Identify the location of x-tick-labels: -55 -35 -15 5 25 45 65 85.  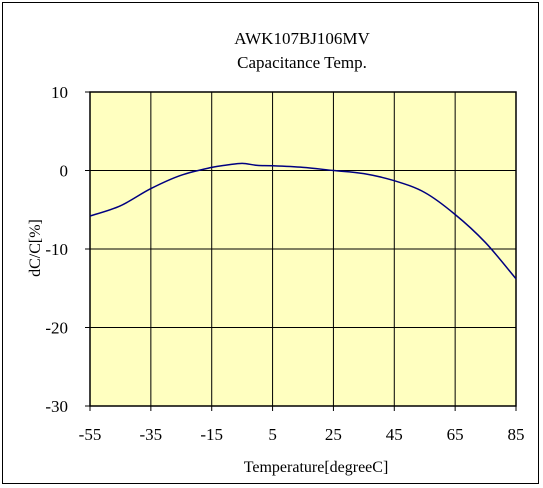
(302, 434).